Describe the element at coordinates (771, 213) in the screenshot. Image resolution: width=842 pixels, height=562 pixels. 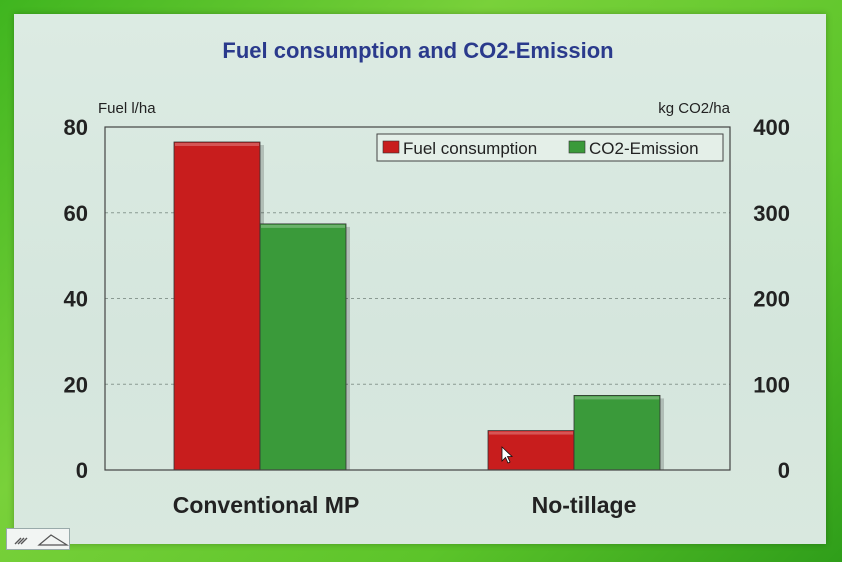
I see `y-right-tick-label: 300` at that location.